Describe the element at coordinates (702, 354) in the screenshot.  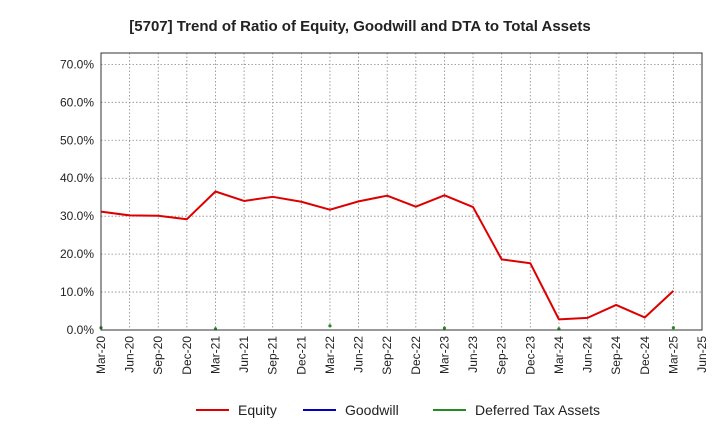
I see `x-tick-label: Jun-25` at that location.